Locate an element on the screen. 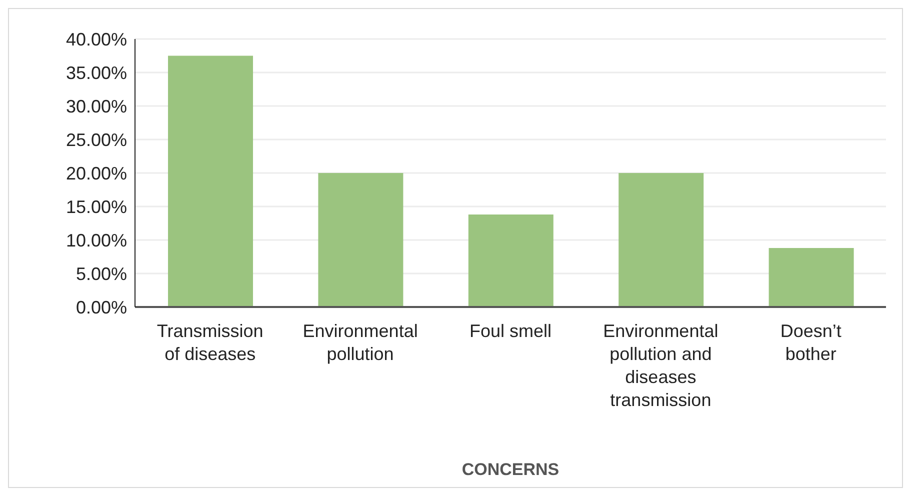 Image resolution: width=911 pixels, height=495 pixels. y-tick-label: 25.00% is located at coordinates (96, 140).